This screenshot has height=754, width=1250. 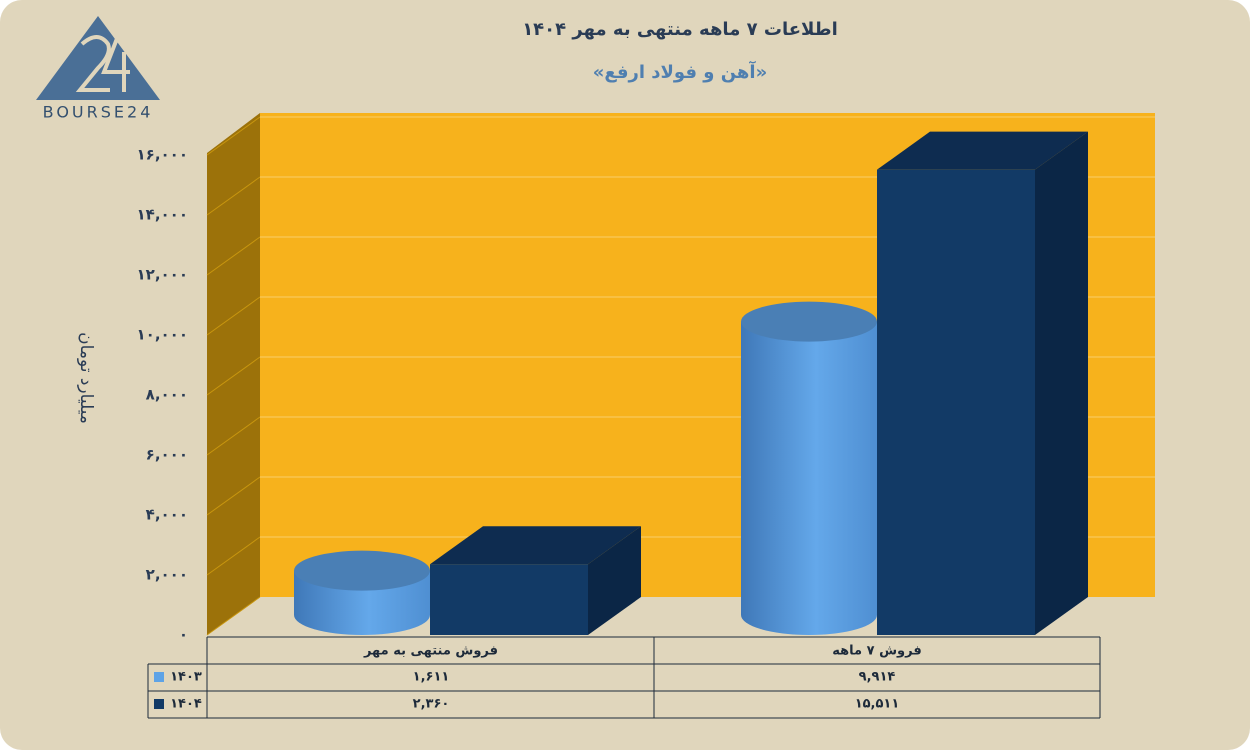 What do you see at coordinates (186, 704) in the screenshot?
I see `legend-label: ۱۴۰۴` at bounding box center [186, 704].